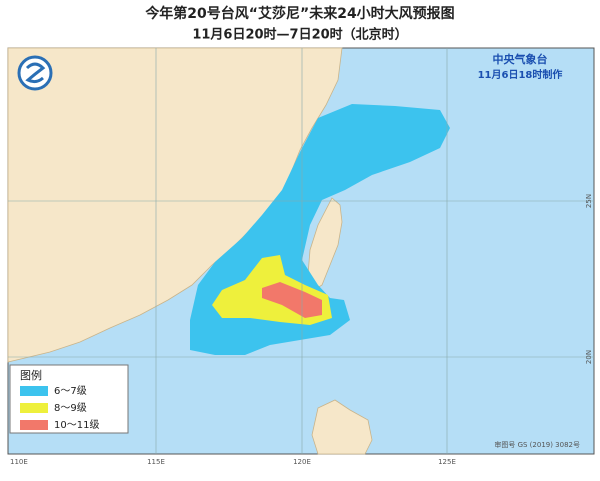 The image size is (600, 481). I want to click on logo-mark, so click(35, 73).